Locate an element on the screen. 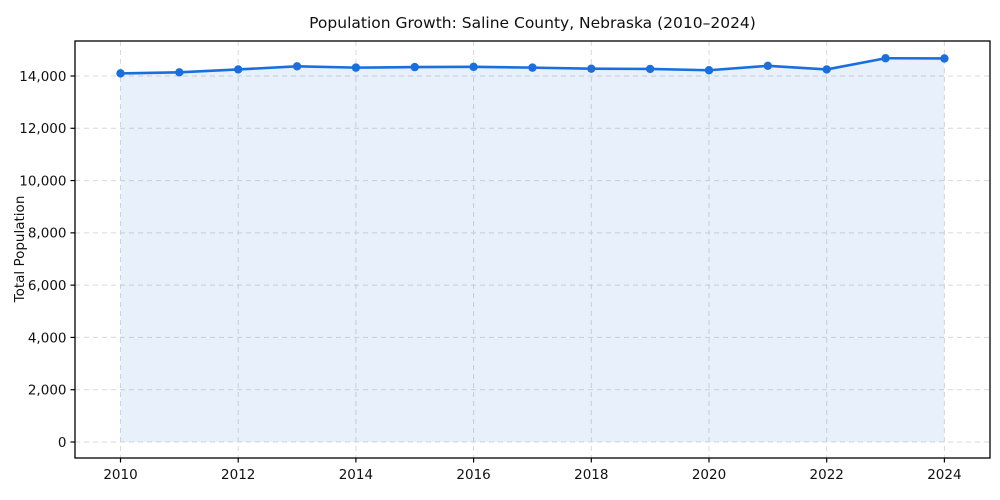 This screenshot has width=1000, height=500. y-tick-label: 2,000 is located at coordinates (47, 391).